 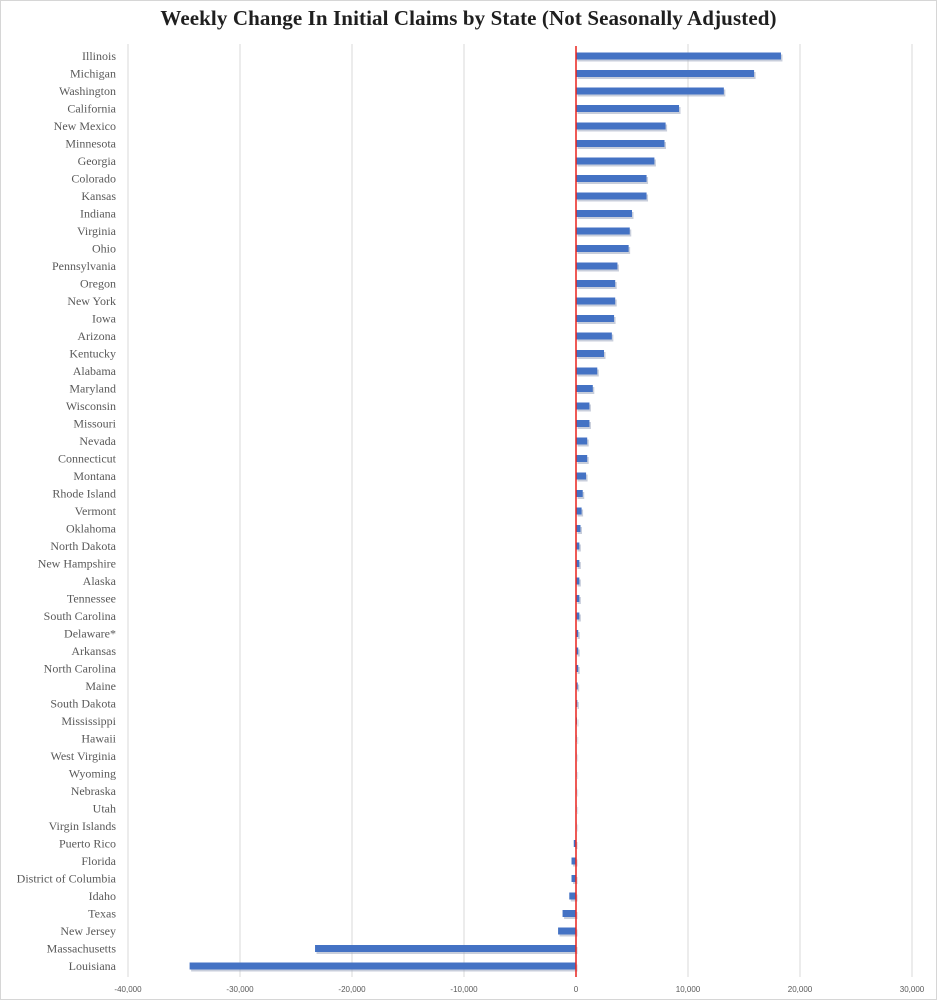 What do you see at coordinates (87, 459) in the screenshot?
I see `category-label-connecticut: Connecticut` at bounding box center [87, 459].